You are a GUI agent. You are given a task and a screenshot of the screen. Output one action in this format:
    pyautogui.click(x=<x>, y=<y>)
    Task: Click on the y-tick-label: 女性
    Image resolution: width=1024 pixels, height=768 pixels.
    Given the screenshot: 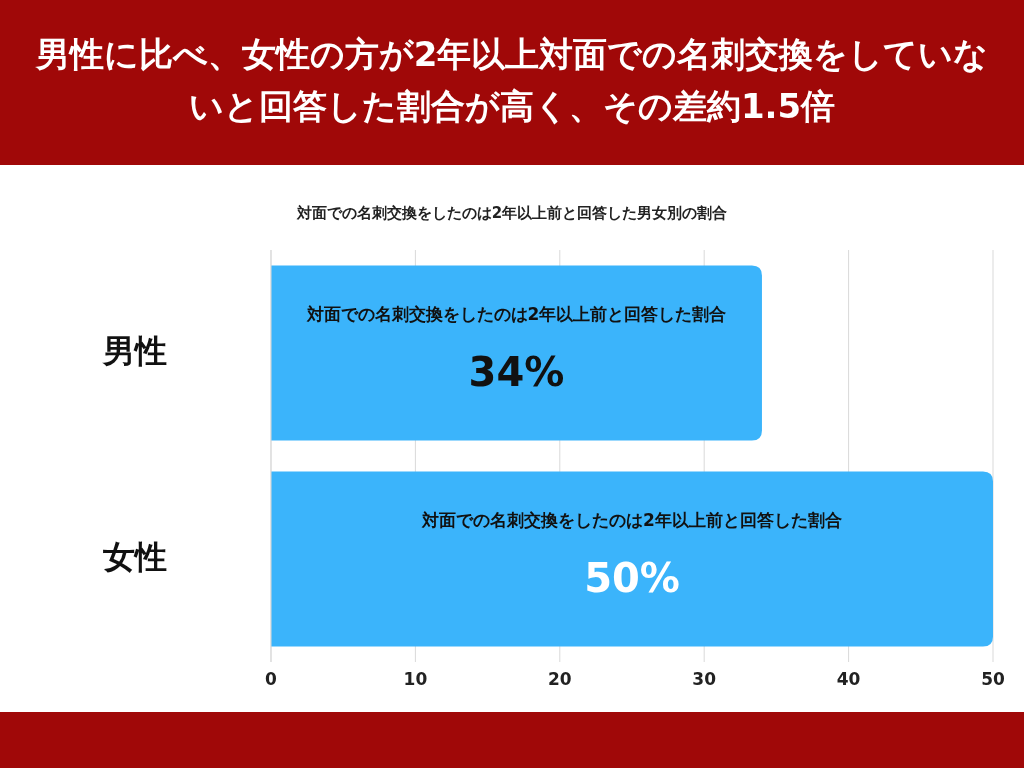 What is the action you would take?
    pyautogui.click(x=134, y=557)
    